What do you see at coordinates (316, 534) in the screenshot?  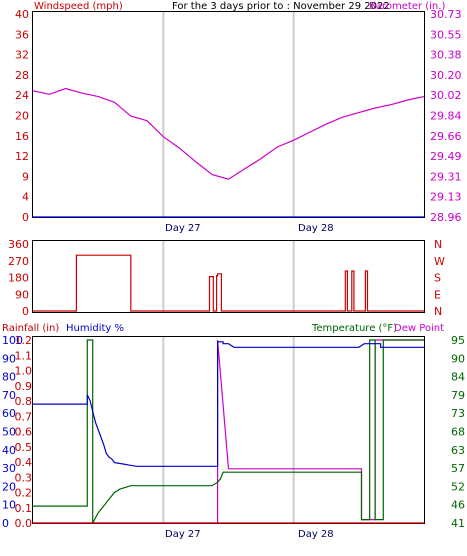 I see `bottom-day28-label: Day 28` at bounding box center [316, 534].